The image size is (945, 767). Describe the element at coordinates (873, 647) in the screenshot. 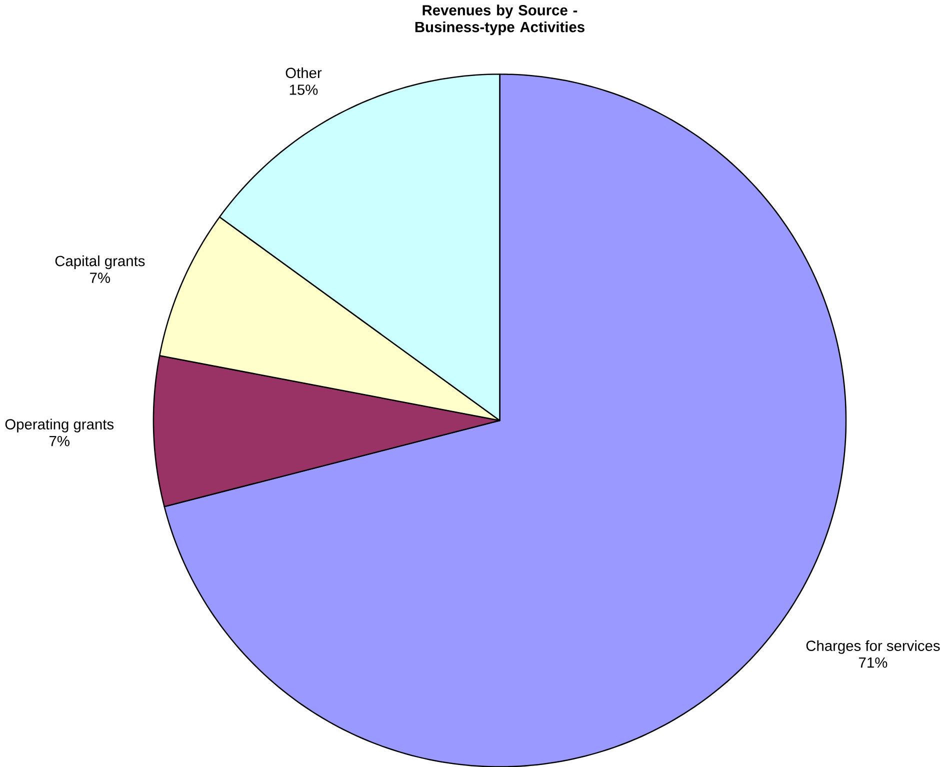

I see `slice-label: Charges for services` at that location.